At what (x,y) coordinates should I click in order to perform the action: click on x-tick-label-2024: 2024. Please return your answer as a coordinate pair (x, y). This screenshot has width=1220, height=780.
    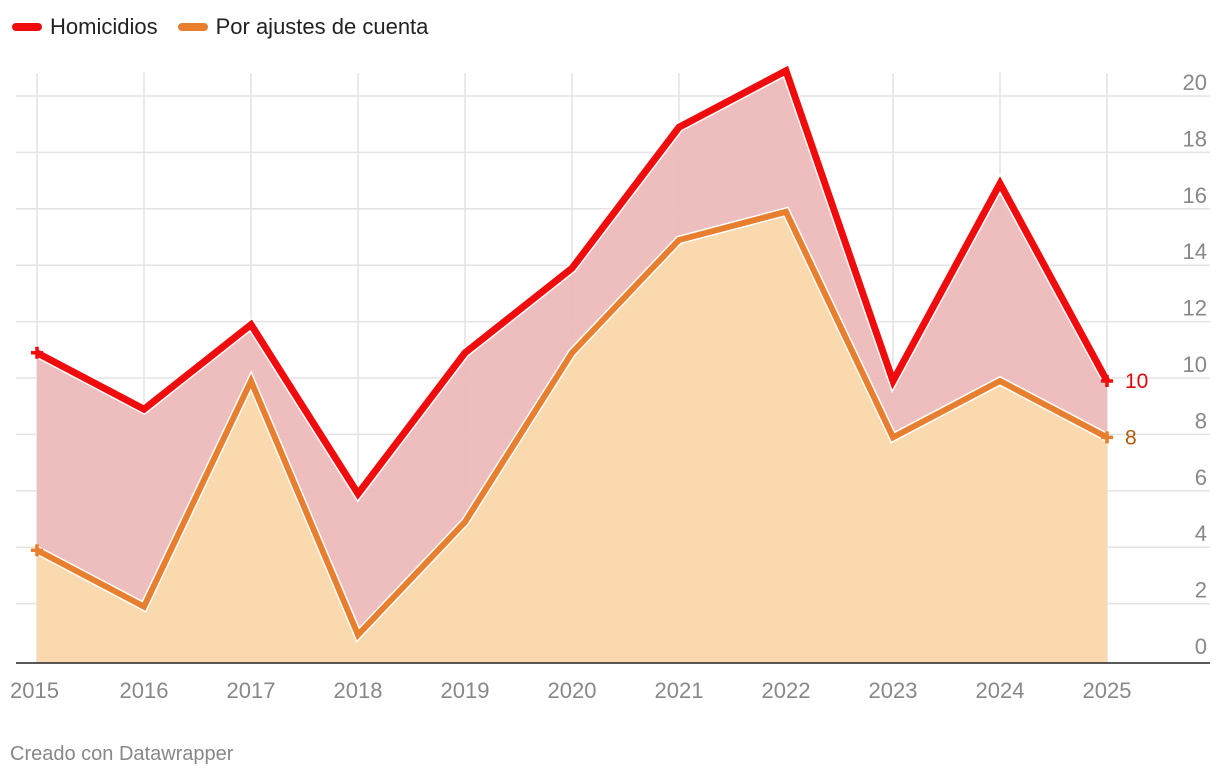
    Looking at the image, I should click on (1000, 690).